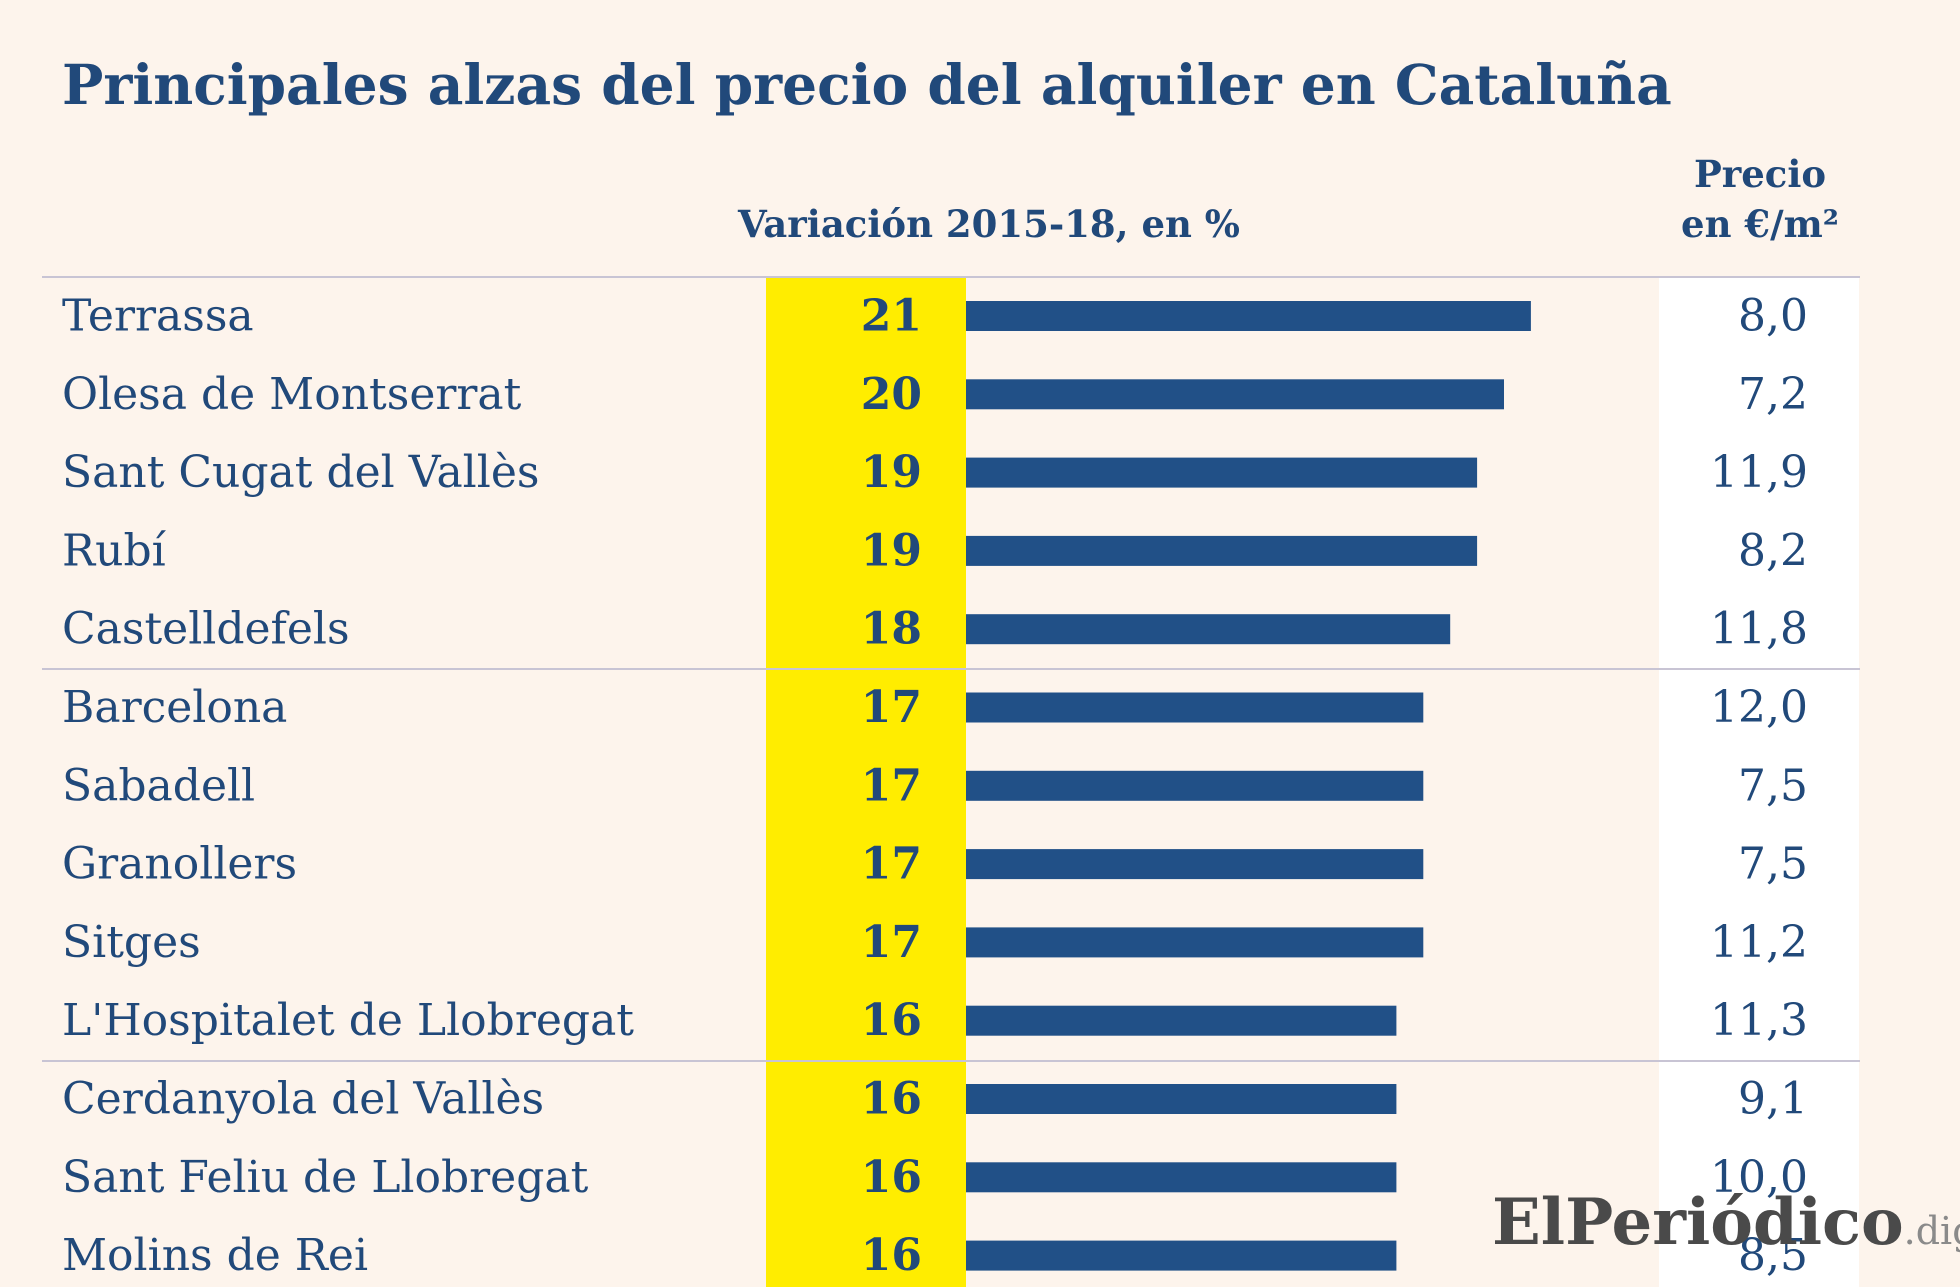  What do you see at coordinates (1760, 199) in the screenshot?
I see `price-header: Precio en €/m²` at bounding box center [1760, 199].